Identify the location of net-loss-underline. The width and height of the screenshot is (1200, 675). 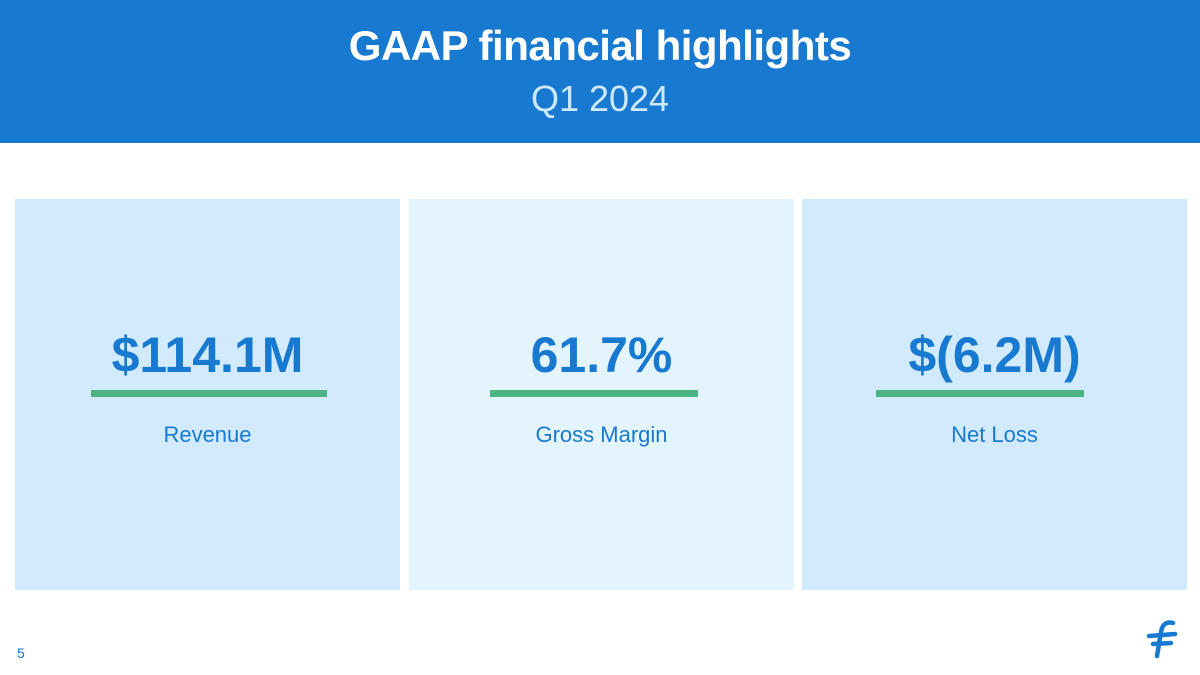
(980, 393).